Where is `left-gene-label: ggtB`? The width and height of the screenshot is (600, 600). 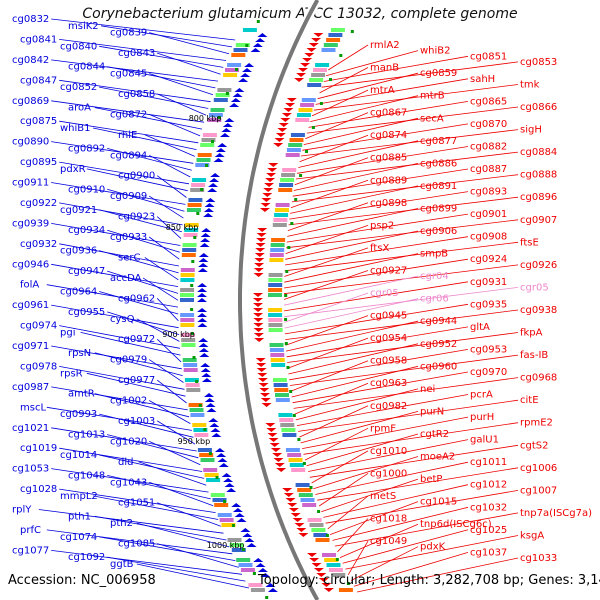 left-gene-label: ggtB is located at coordinates (122, 564).